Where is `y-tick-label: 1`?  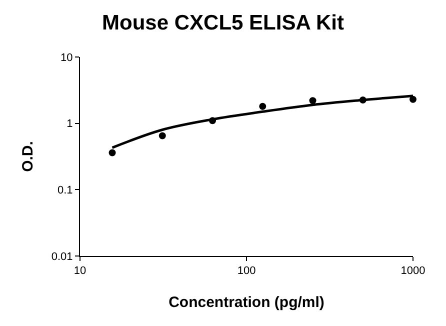 y-tick-label: 1 is located at coordinates (69, 124).